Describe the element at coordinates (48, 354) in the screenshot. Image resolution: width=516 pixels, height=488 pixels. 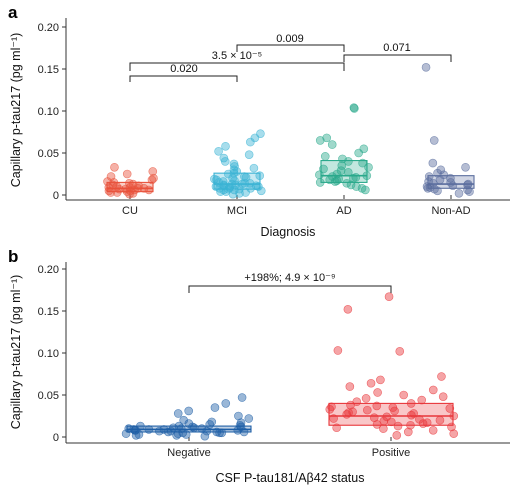
I see `y-tick-label: 0.10` at that location.